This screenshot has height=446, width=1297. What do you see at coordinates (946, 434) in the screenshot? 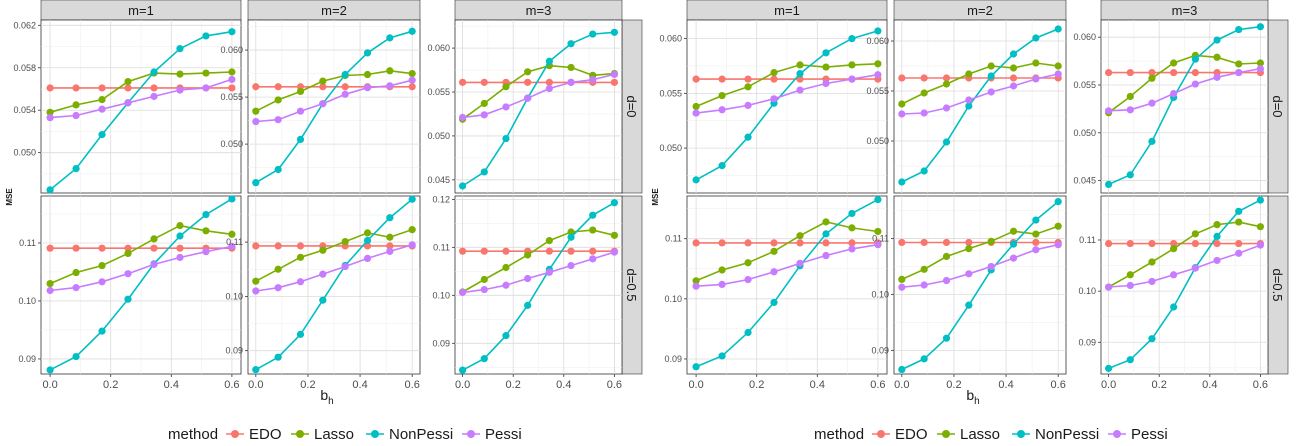
I see `legend-key-lasso` at bounding box center [946, 434].